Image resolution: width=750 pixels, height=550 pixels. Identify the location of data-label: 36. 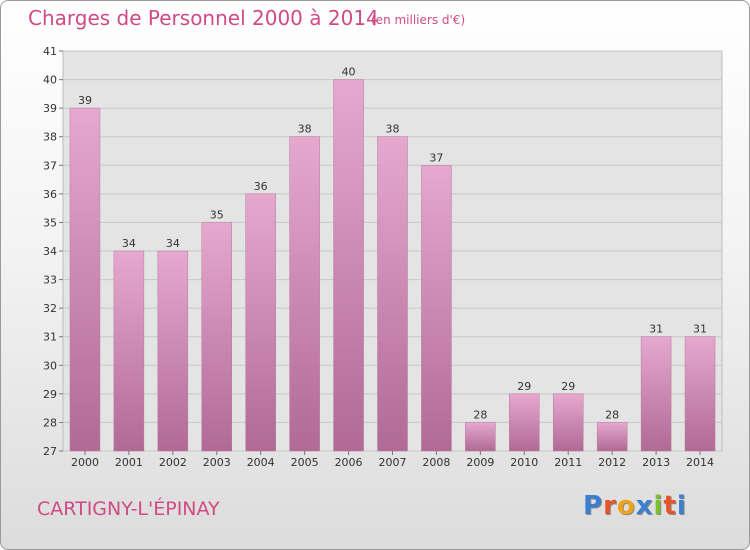
(261, 186).